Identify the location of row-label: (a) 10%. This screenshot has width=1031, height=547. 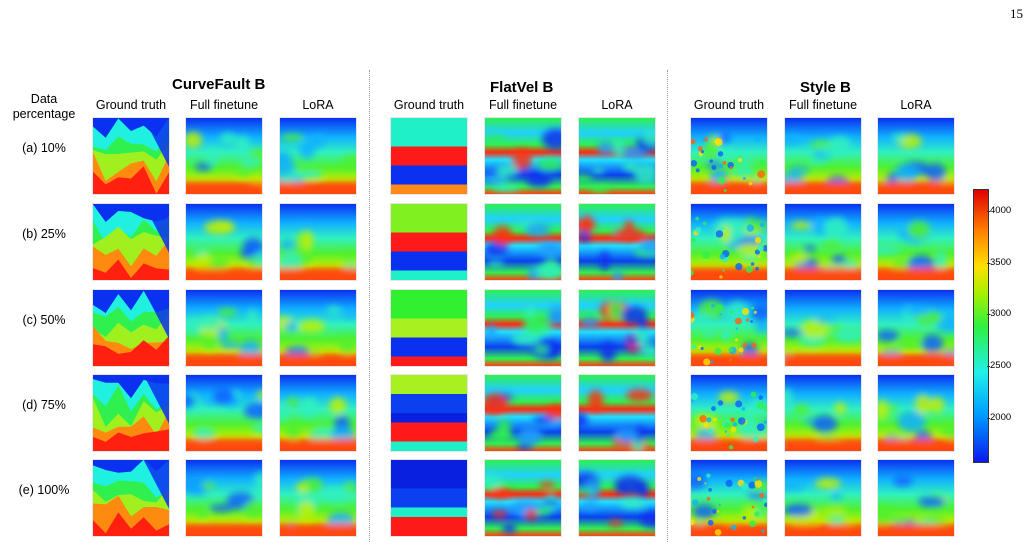
(44, 148).